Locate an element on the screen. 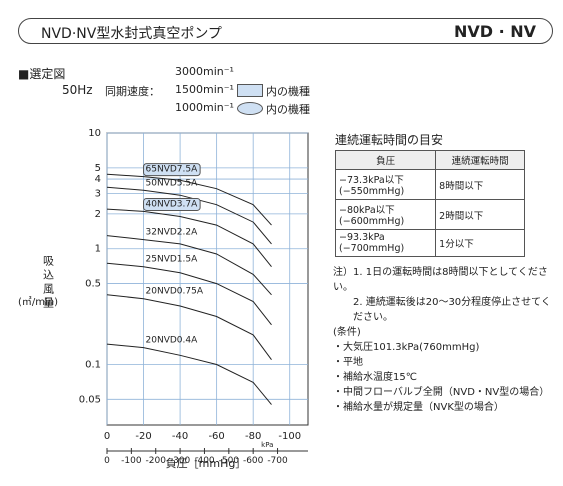 This screenshot has height=486, width=563. pressure-cell: −80kPa以下 (−600mmHg) is located at coordinates (385, 214).